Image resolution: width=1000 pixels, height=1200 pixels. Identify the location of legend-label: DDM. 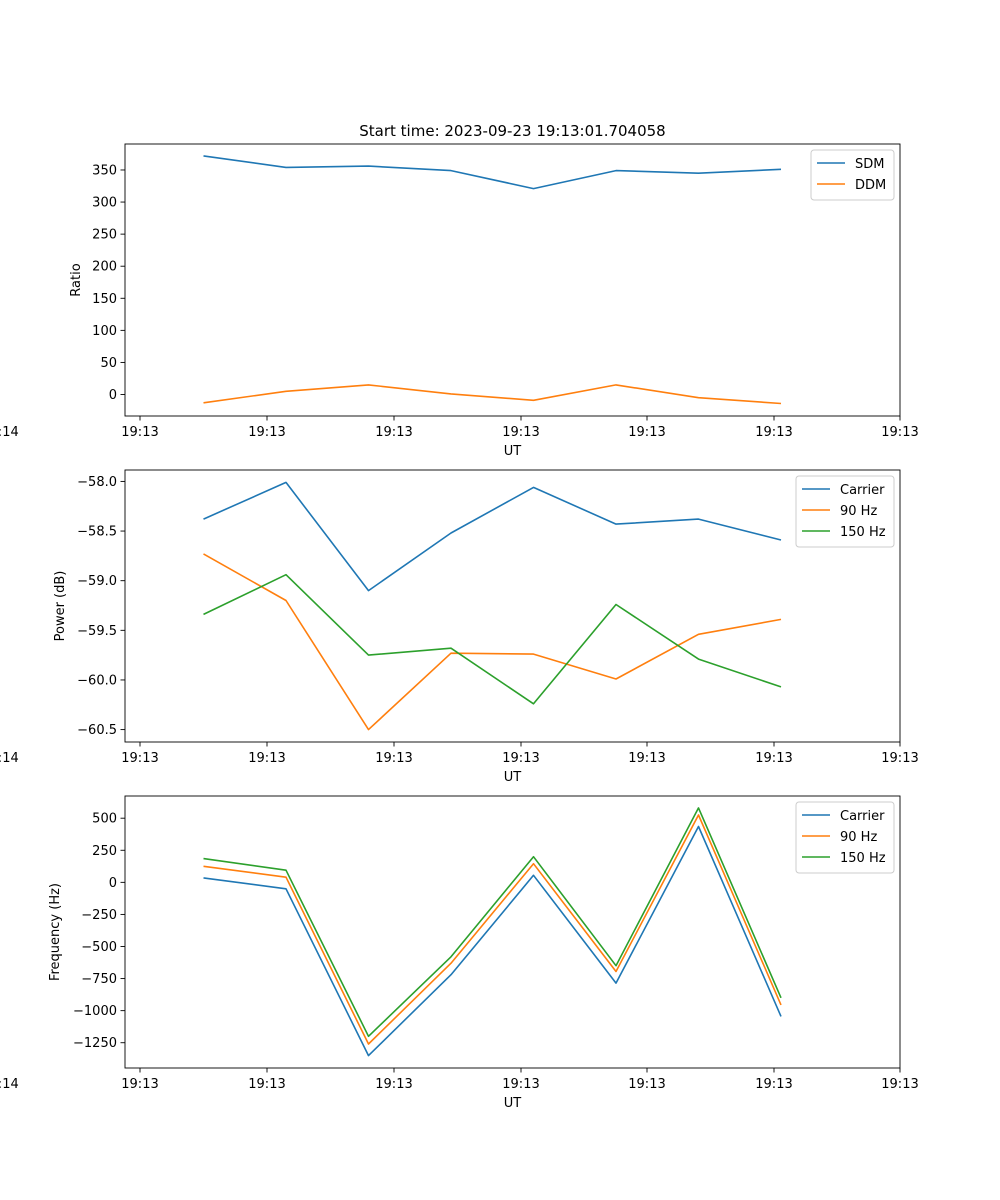
(870, 185).